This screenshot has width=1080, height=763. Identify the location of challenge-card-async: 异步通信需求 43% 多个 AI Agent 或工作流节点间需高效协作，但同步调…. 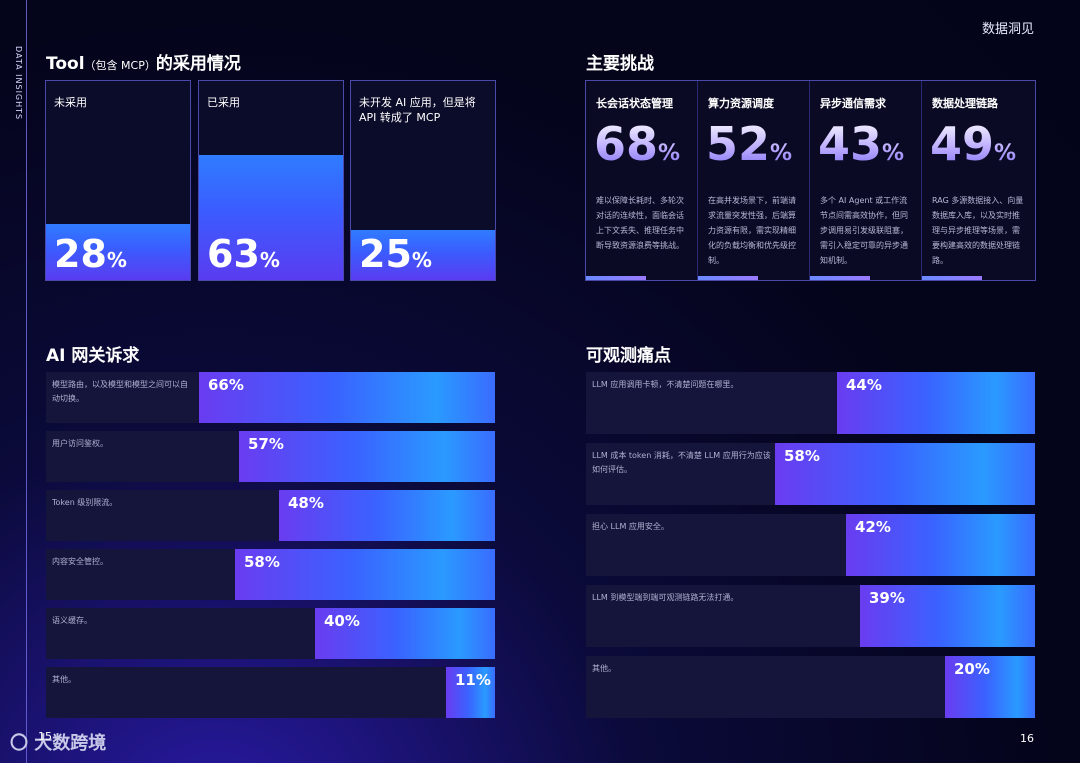
(865, 180).